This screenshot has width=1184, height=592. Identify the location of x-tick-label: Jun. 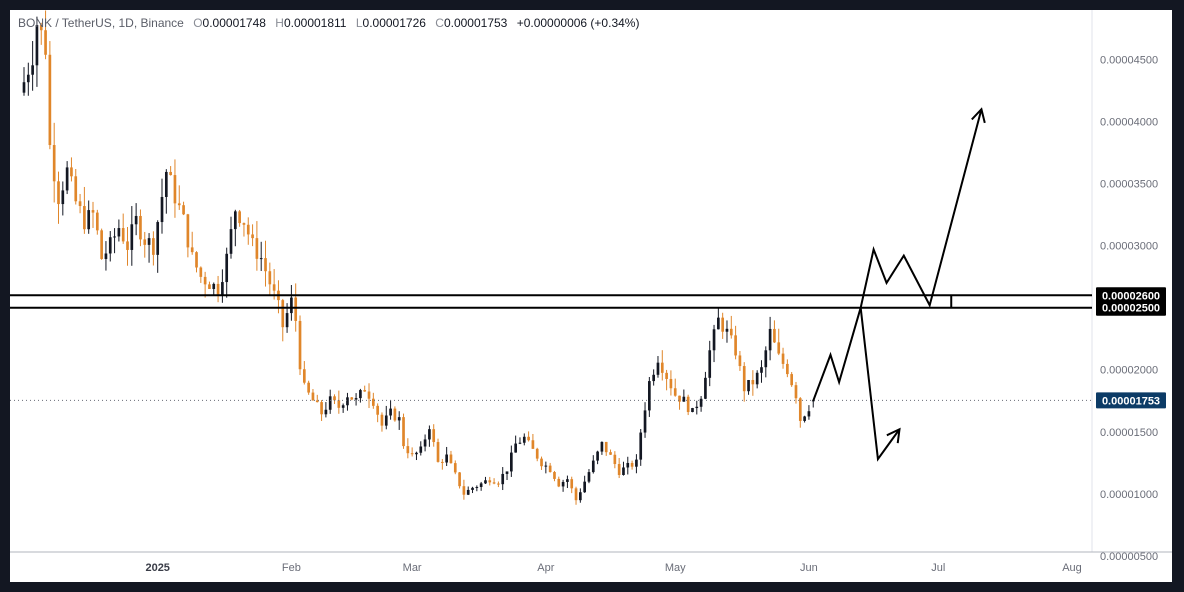
(809, 568).